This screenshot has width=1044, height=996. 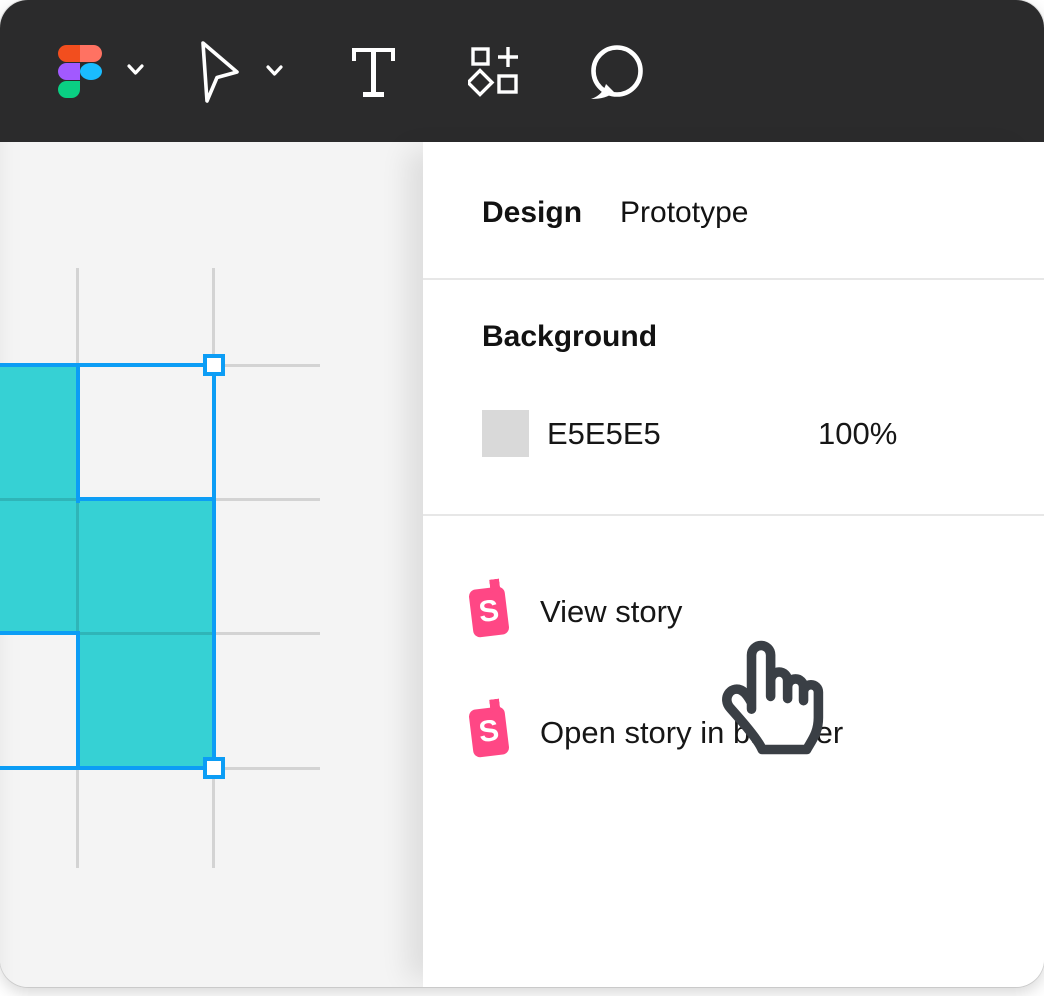 What do you see at coordinates (615, 213) in the screenshot?
I see `panel-tabs: Design Prototype` at bounding box center [615, 213].